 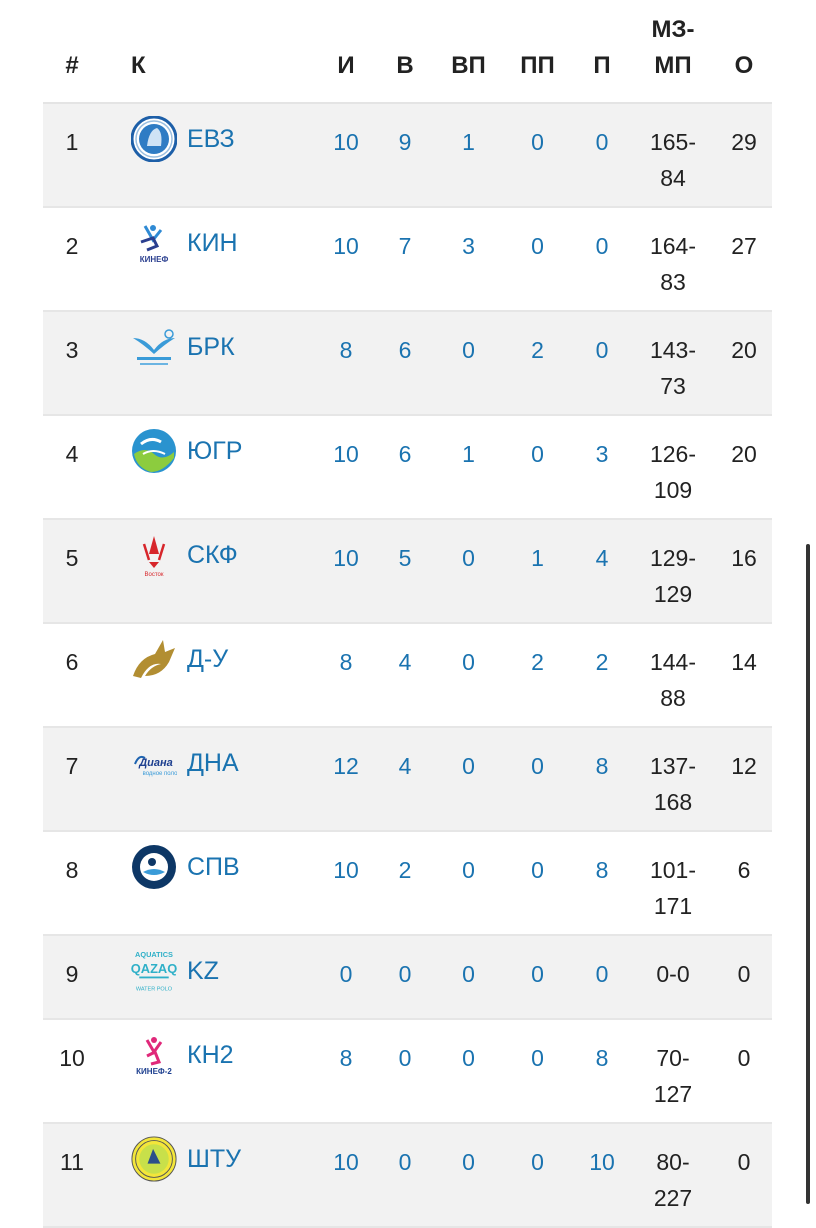 What do you see at coordinates (405, 571) in the screenshot?
I see `wins-cell: 5` at bounding box center [405, 571].